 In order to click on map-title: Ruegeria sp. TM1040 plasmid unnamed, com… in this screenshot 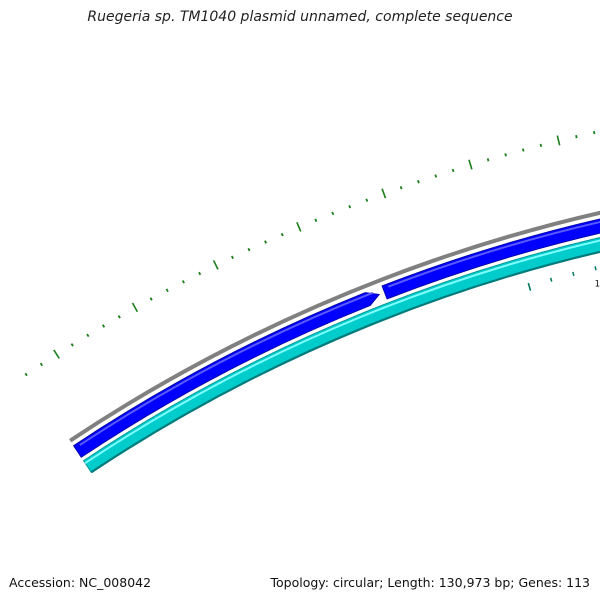, I will do `click(300, 17)`.